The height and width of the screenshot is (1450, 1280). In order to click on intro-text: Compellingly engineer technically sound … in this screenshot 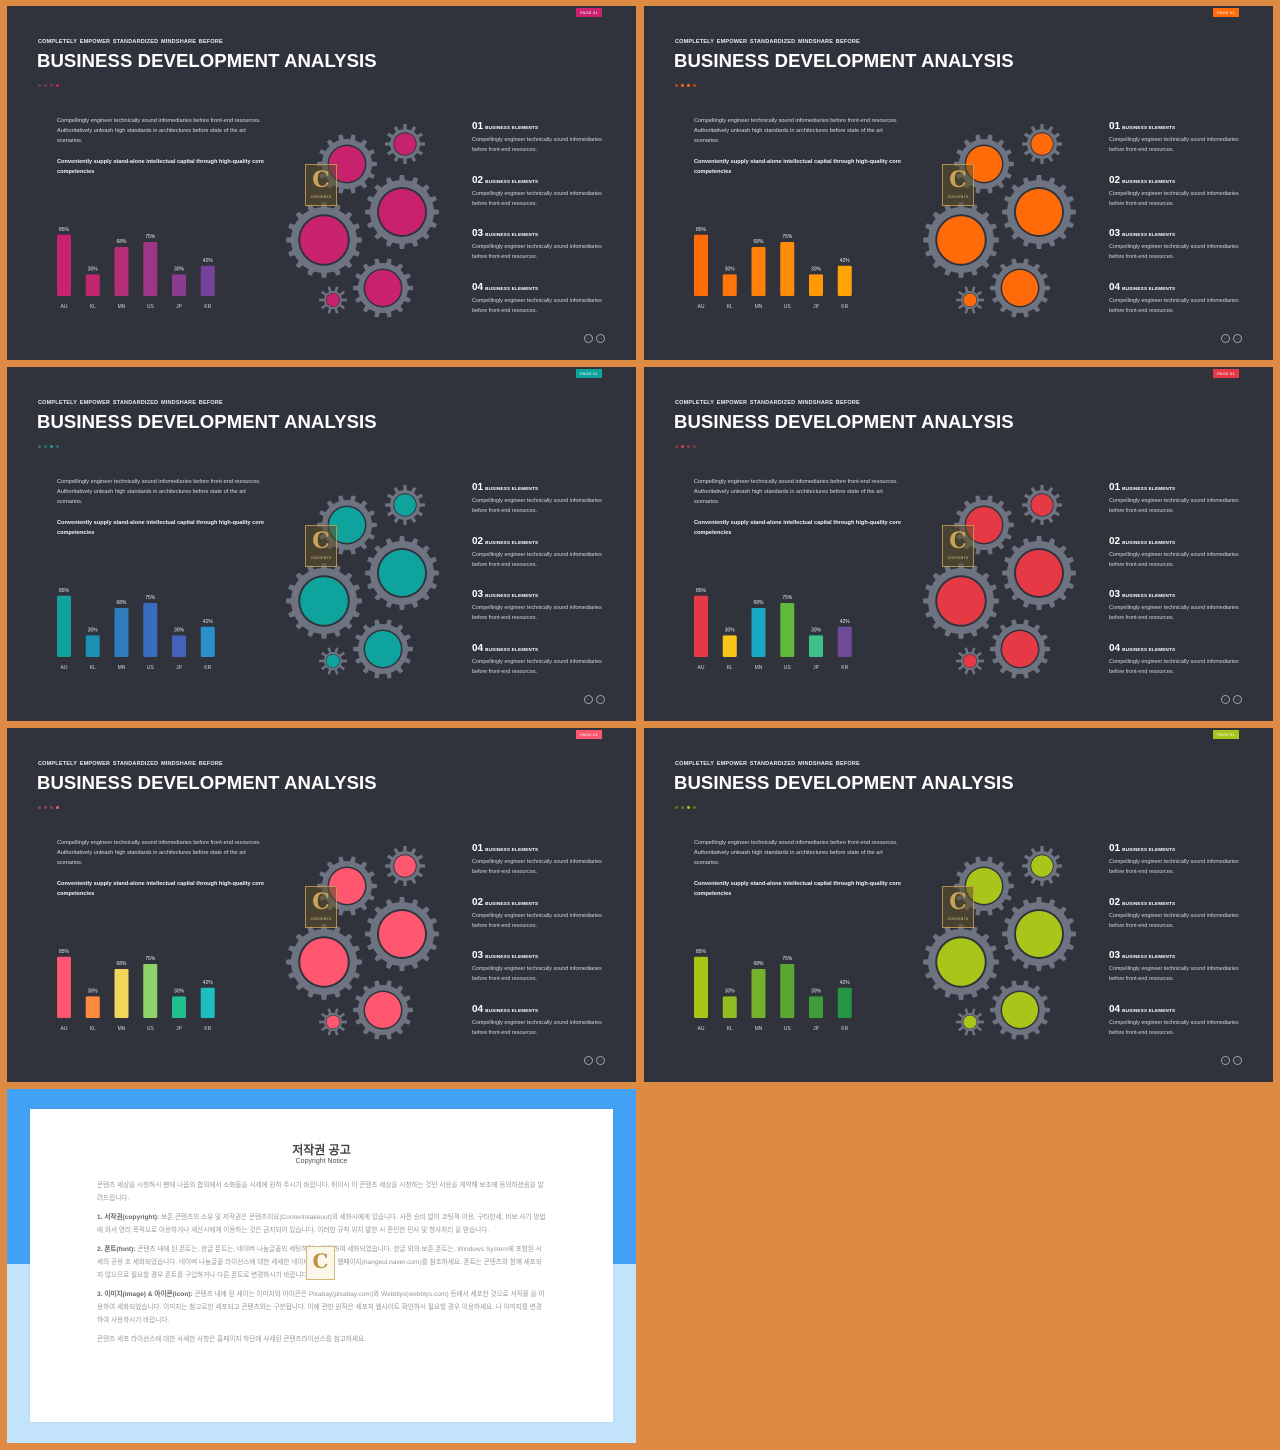, I will do `click(159, 853)`.